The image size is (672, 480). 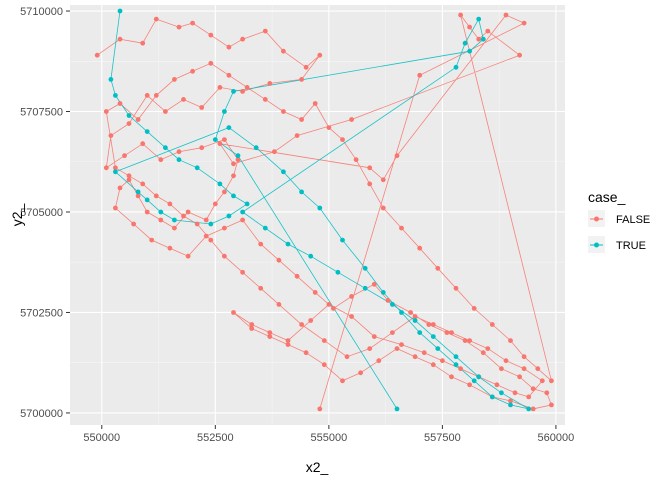 What do you see at coordinates (41, 213) in the screenshot?
I see `y-tick-label: 5705000` at bounding box center [41, 213].